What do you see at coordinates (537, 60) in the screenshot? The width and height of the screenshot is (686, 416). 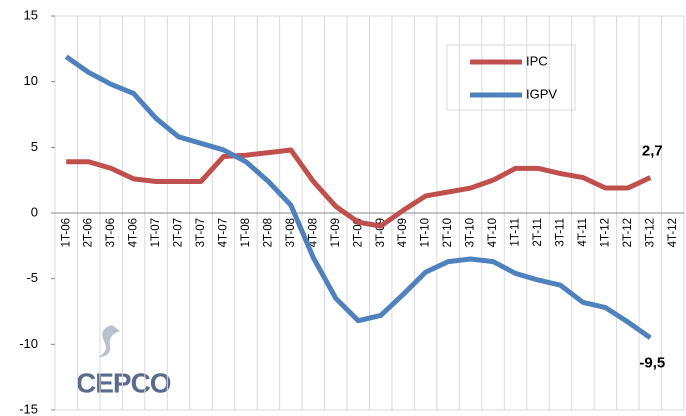 I see `legend-label: IPC` at bounding box center [537, 60].